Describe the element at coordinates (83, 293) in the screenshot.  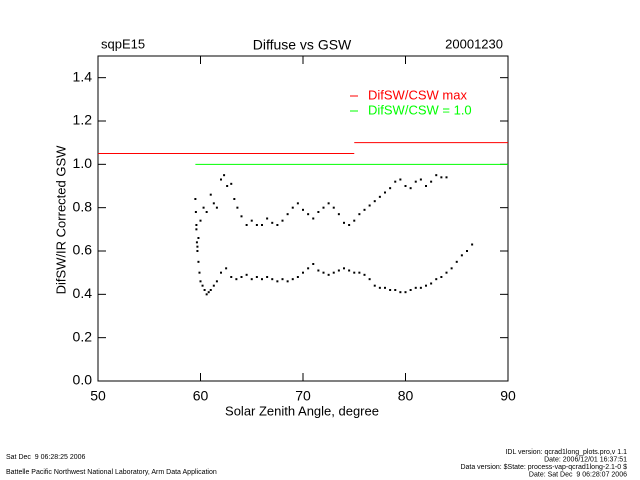
I see `y-tick-label: 0.4` at that location.